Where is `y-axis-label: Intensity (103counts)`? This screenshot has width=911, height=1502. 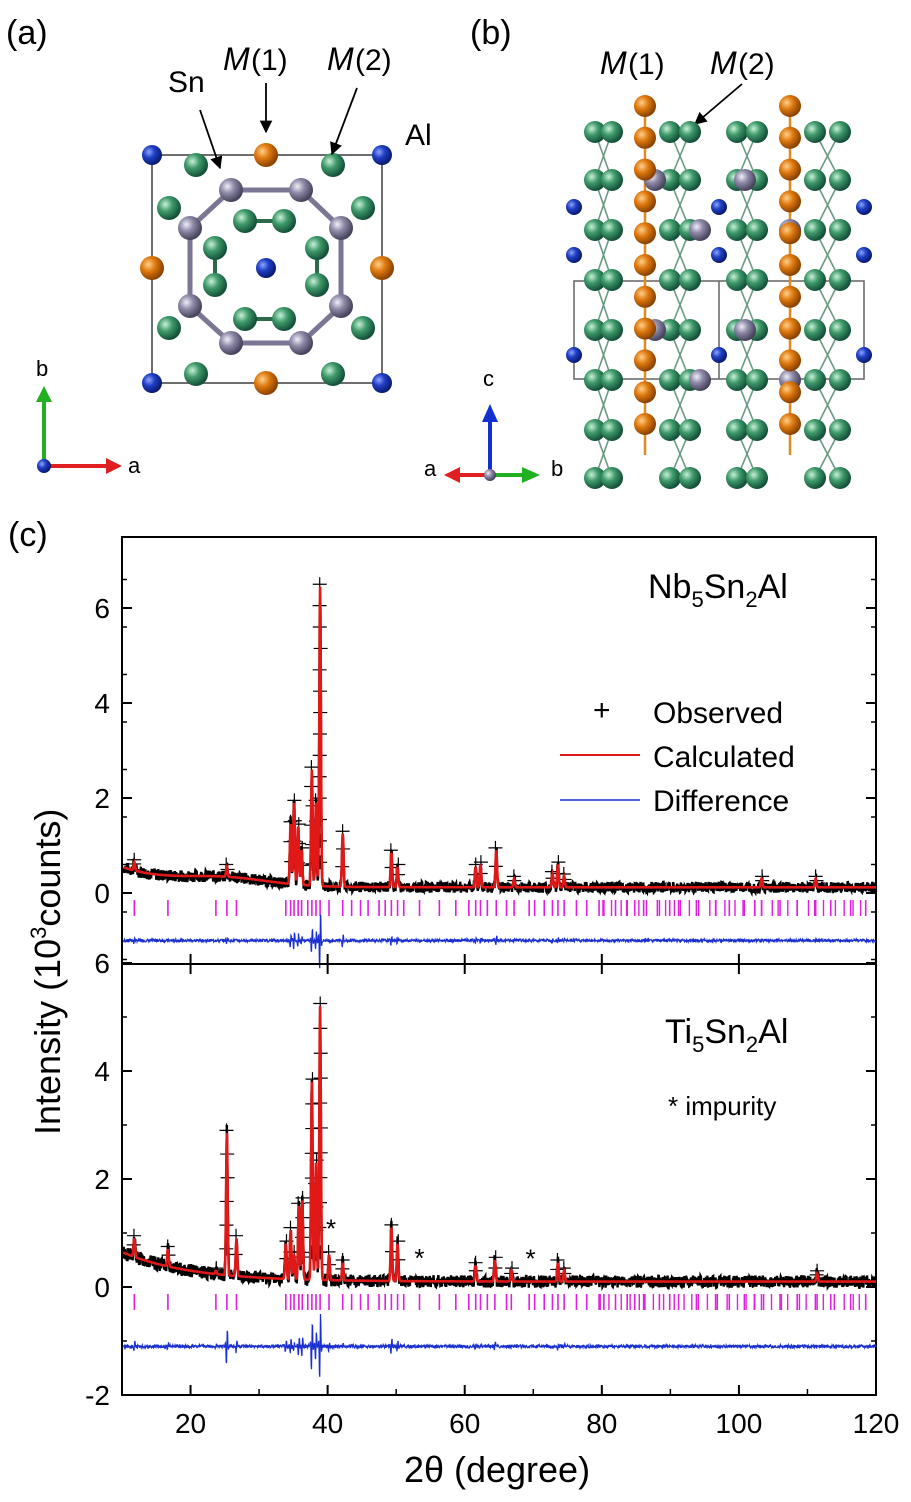
y-axis-label: Intensity (103counts) is located at coordinates (47, 972).